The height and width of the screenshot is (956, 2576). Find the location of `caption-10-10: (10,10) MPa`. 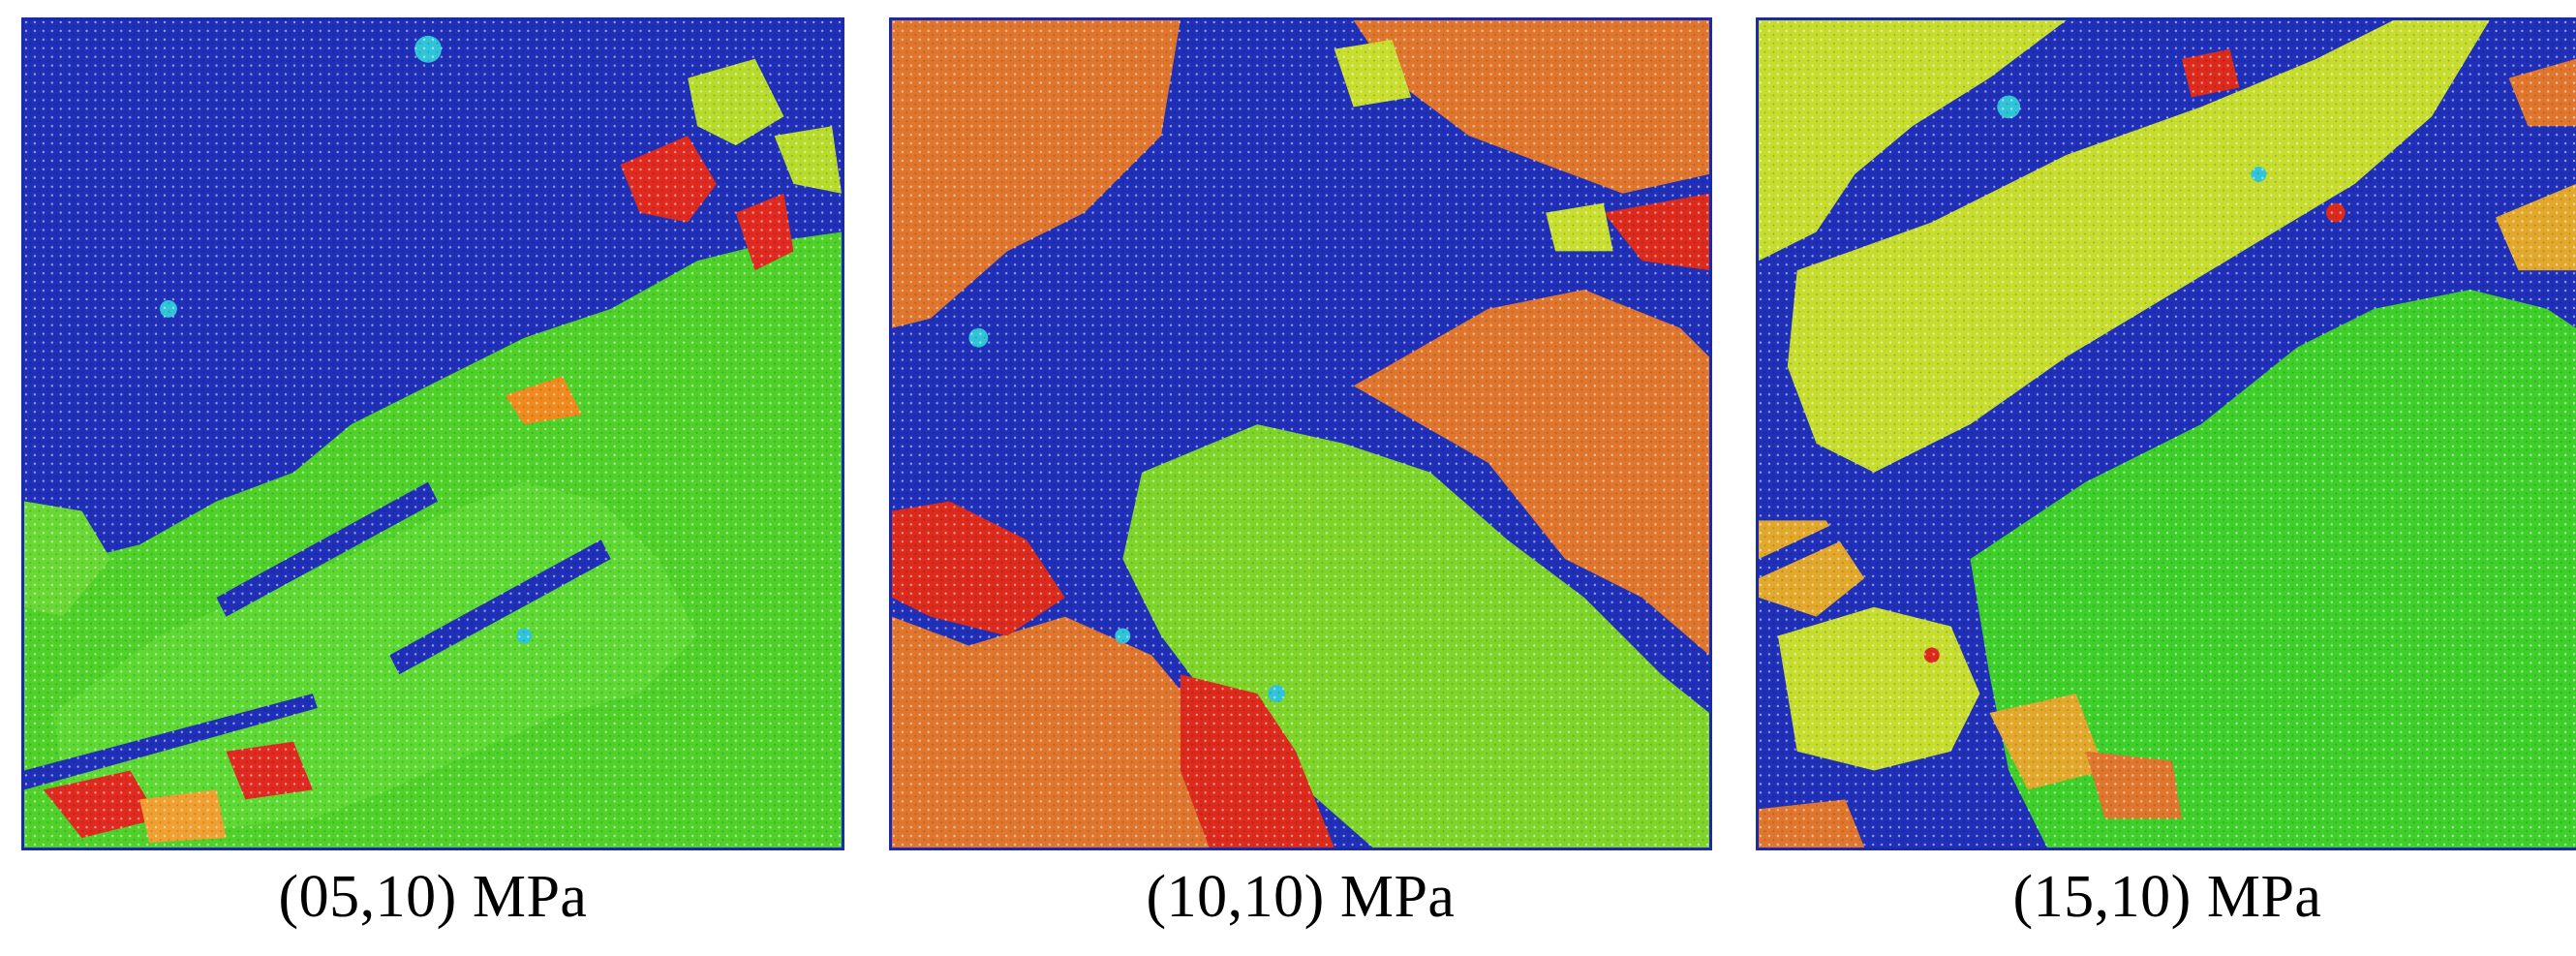

caption-10-10: (10,10) MPa is located at coordinates (1301, 897).